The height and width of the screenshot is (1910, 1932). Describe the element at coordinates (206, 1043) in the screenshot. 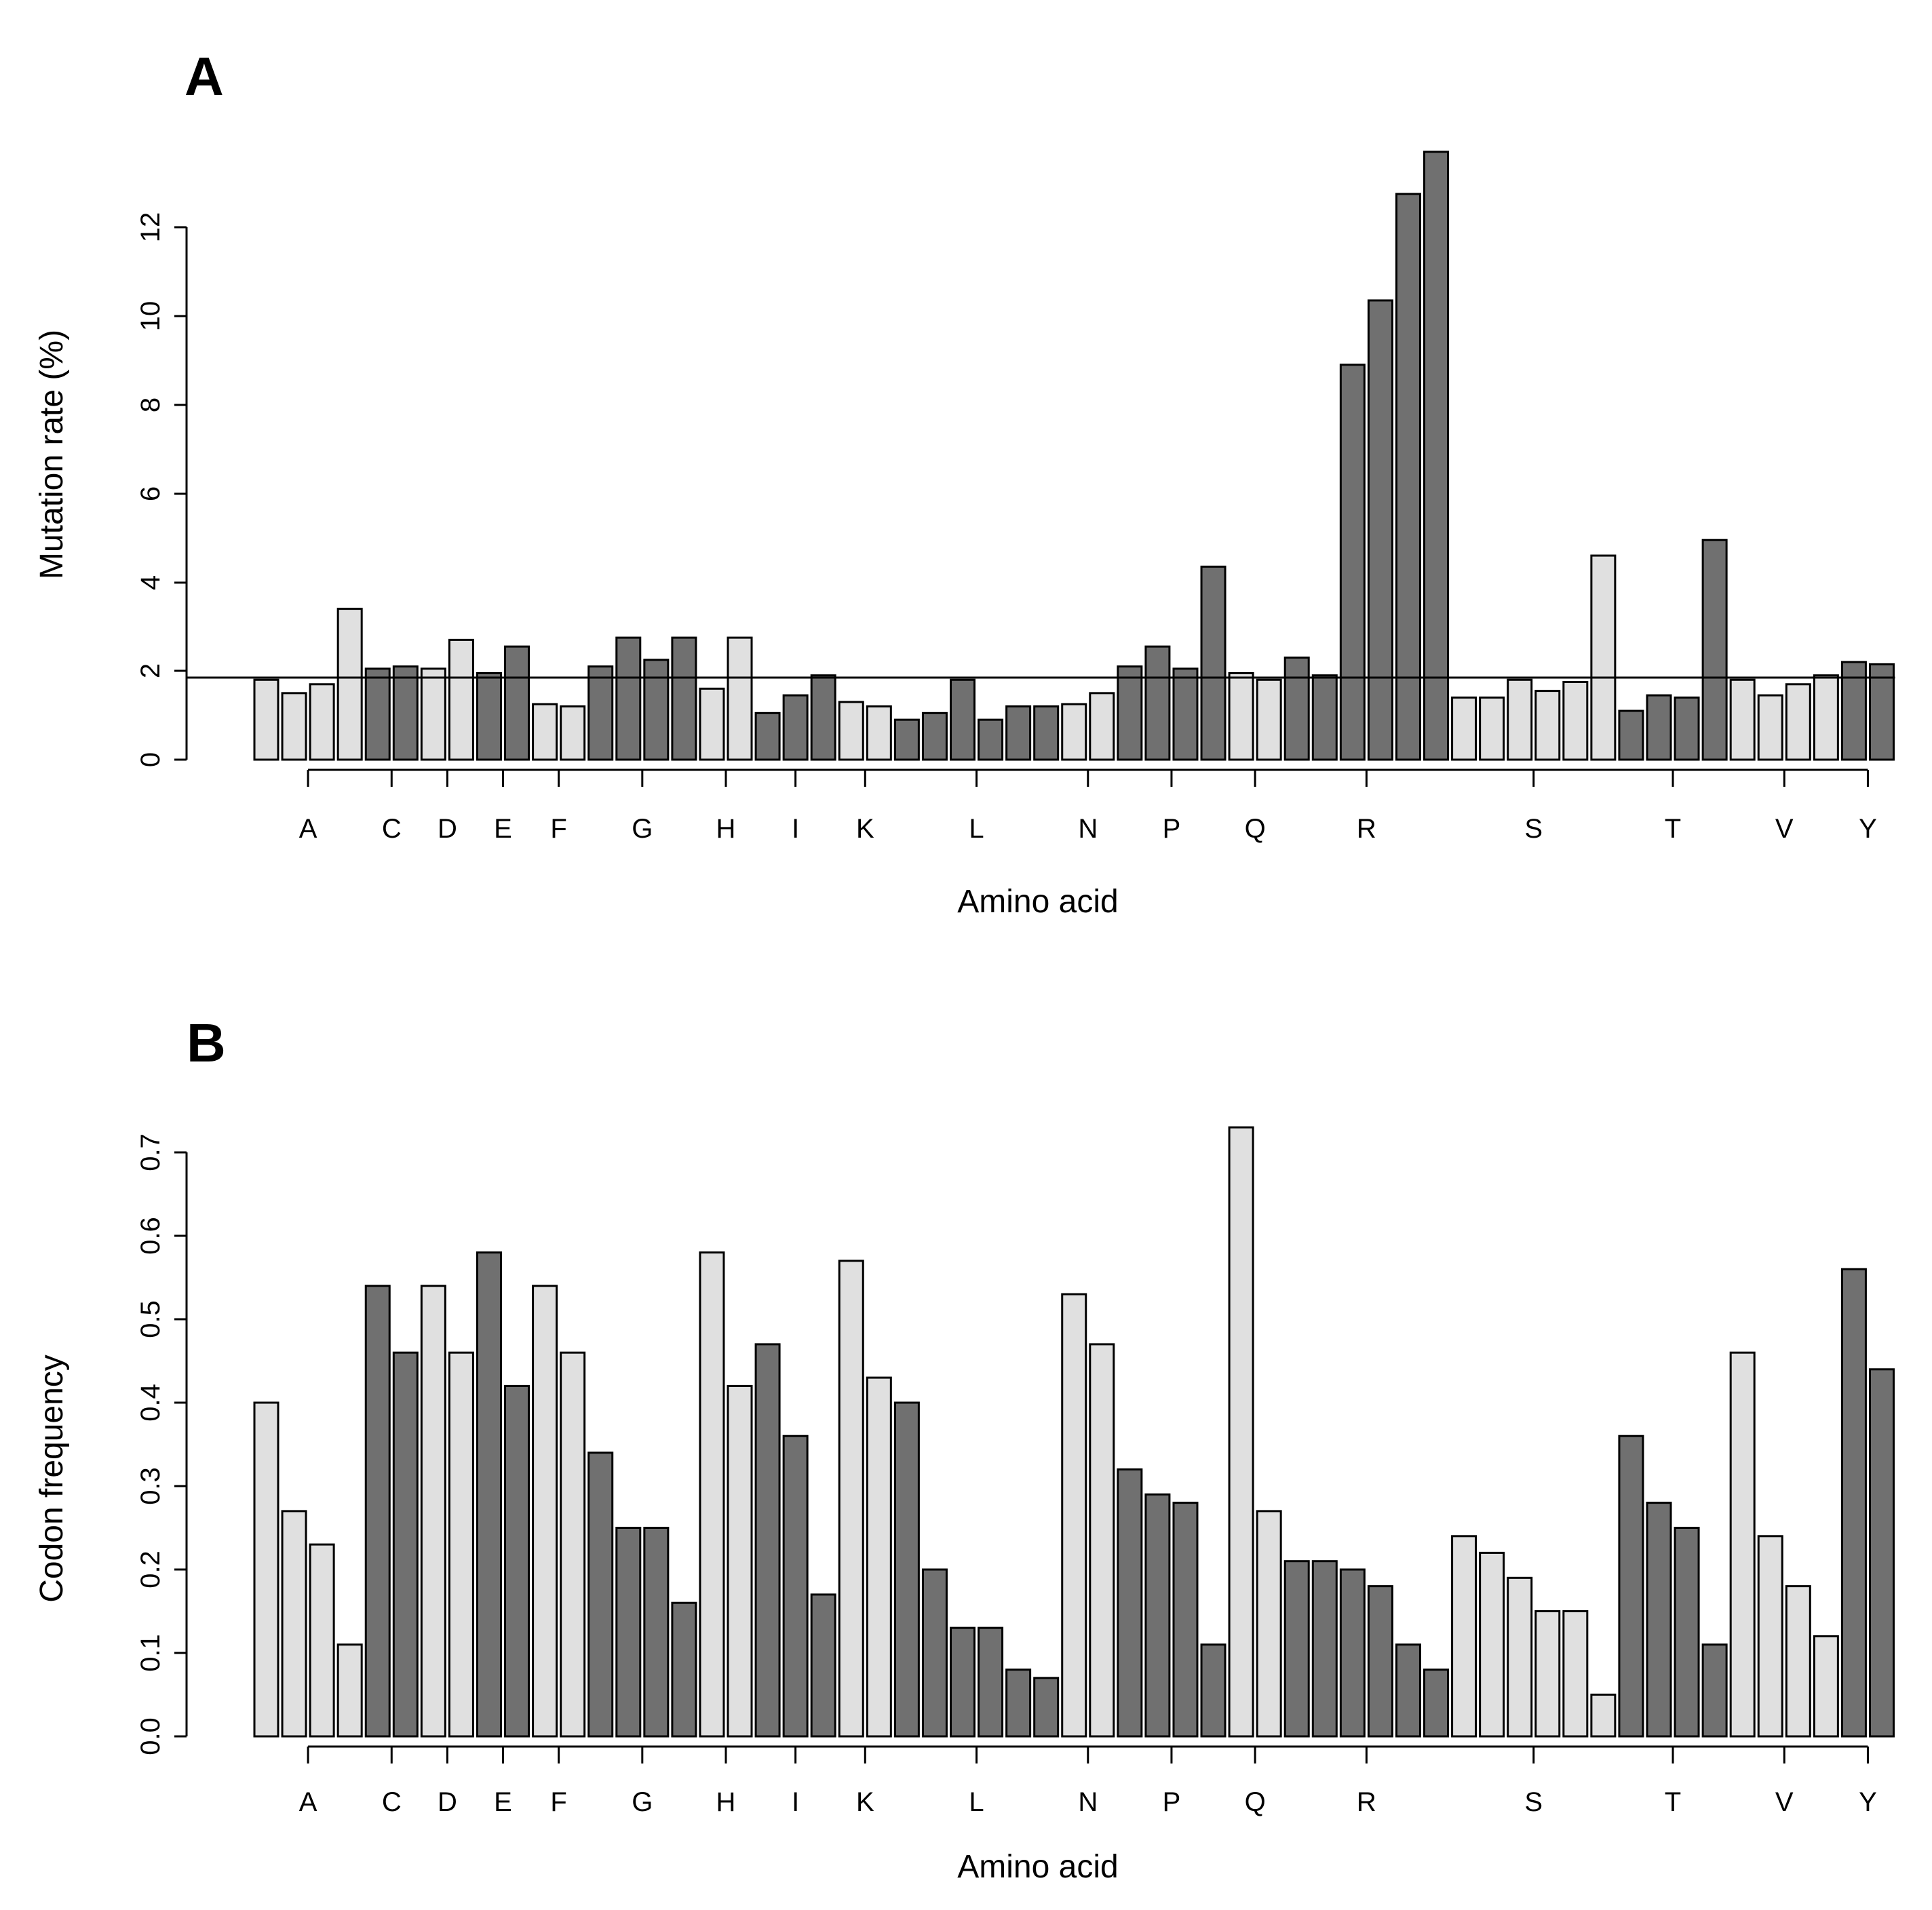

I see `panel-label-b: B` at that location.